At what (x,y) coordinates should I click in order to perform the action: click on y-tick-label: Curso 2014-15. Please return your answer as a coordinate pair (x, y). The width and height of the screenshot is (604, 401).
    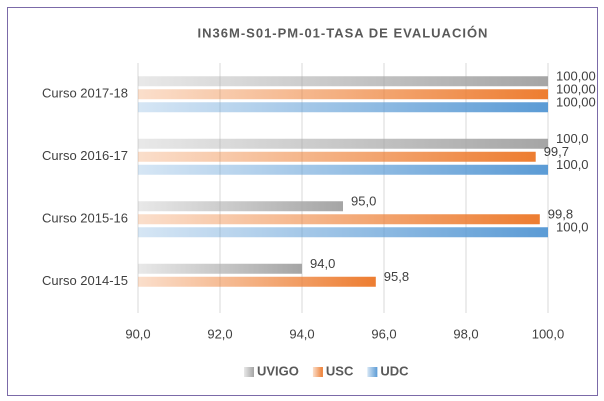
    Looking at the image, I should click on (85, 280).